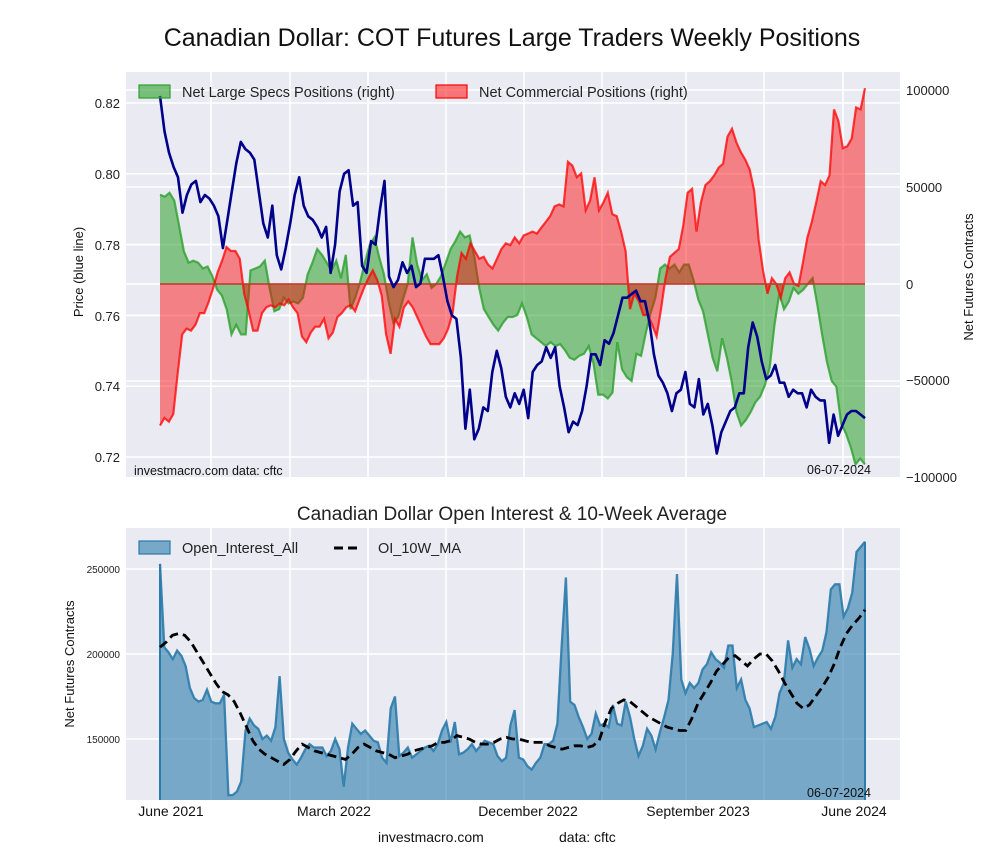 Image resolution: width=1000 pixels, height=860 pixels. What do you see at coordinates (107, 280) in the screenshot?
I see `top-left-axis: 0.82 0.80 0.78 0.76 0.74 0.72` at bounding box center [107, 280].